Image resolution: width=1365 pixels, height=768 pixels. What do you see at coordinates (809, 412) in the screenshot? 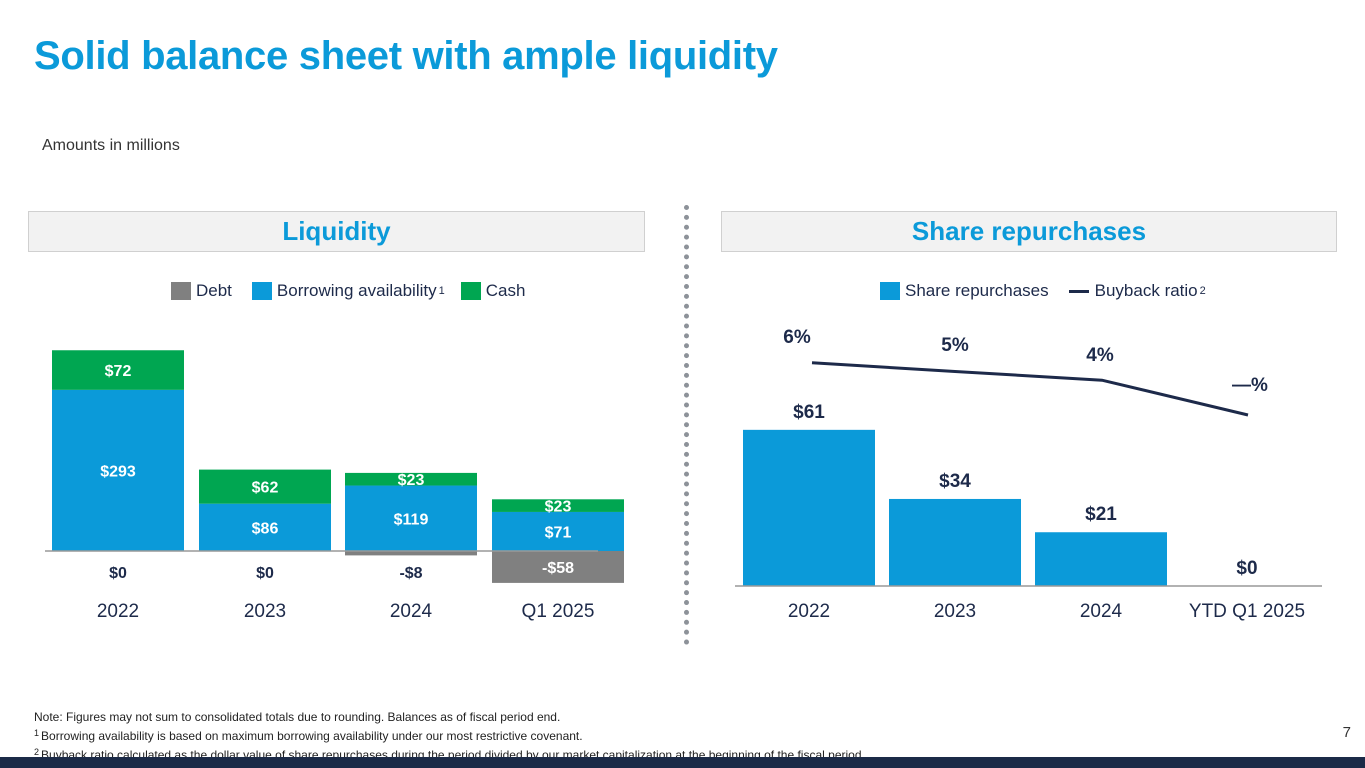
I see `label-repurchases: $61` at bounding box center [809, 412].